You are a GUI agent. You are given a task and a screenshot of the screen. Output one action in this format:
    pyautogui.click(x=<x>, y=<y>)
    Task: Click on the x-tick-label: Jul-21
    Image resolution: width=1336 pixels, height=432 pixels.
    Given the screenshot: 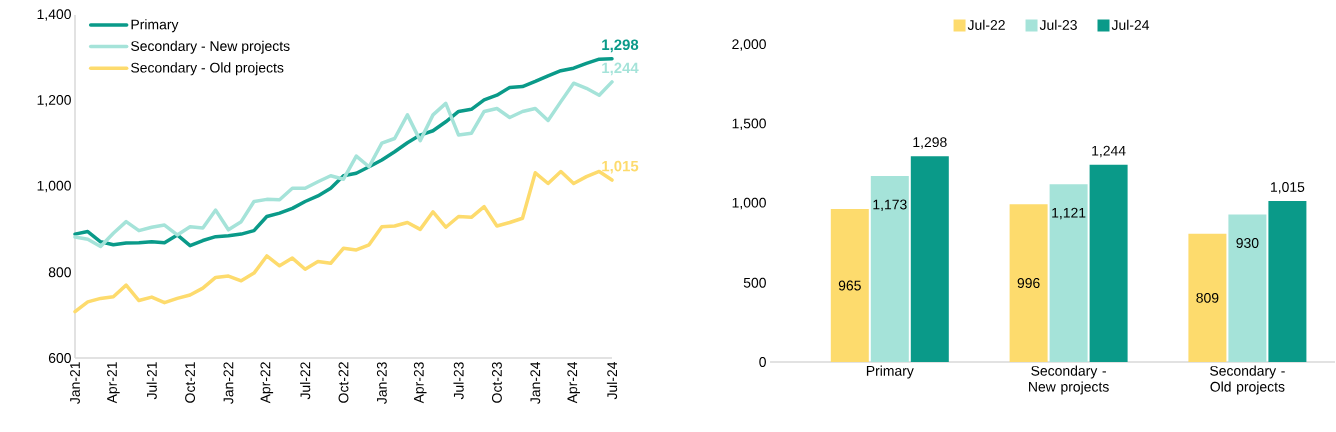 What is the action you would take?
    pyautogui.click(x=151, y=381)
    